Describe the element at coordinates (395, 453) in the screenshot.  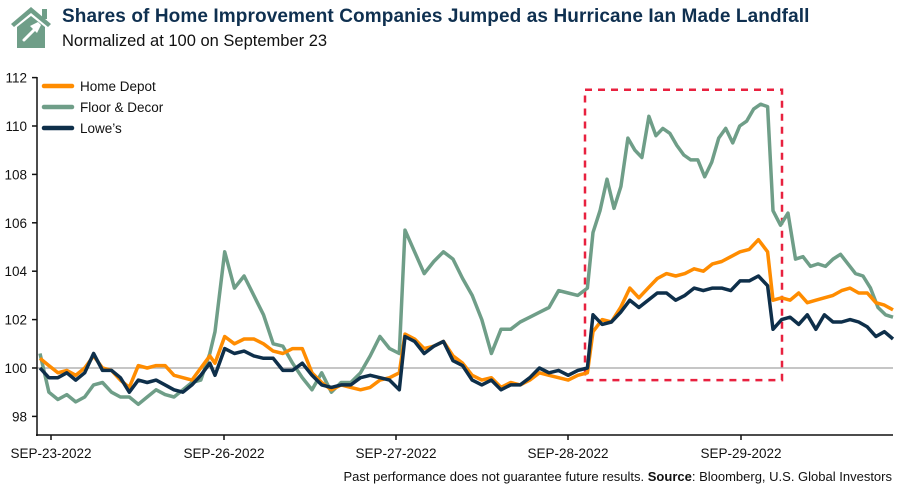
I see `x-tick-label: SEP-27-2022` at that location.